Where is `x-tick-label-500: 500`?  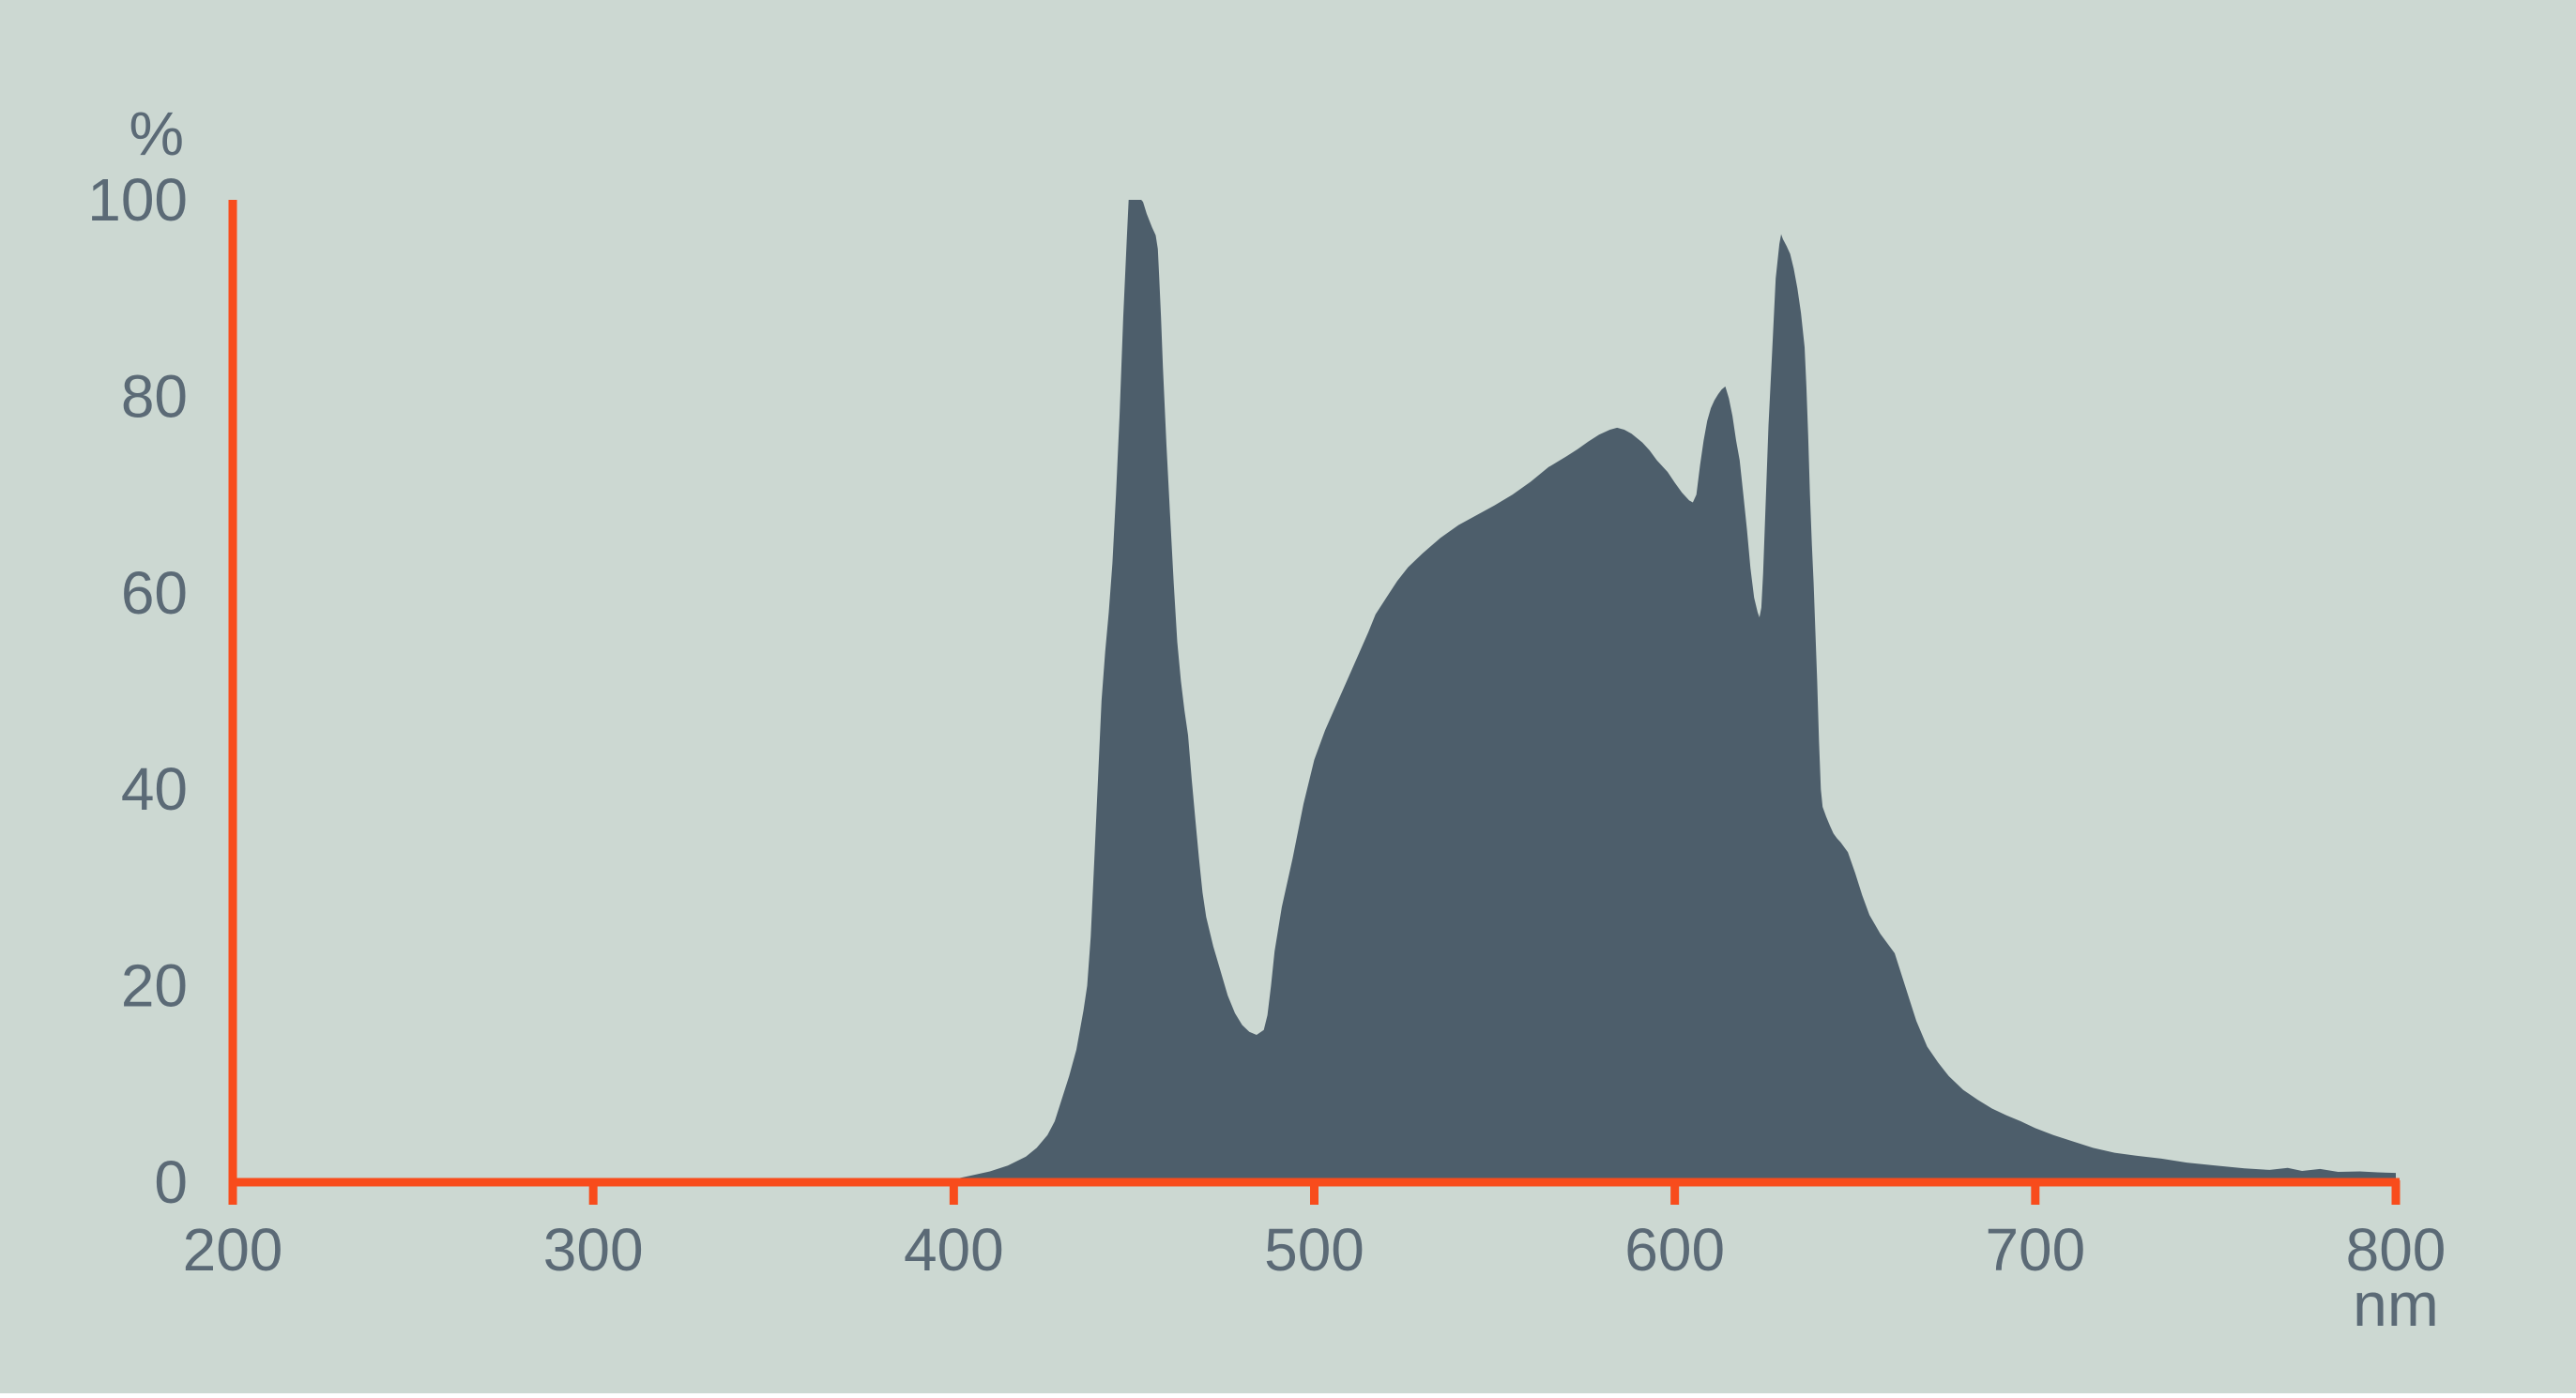
x-tick-label-500: 500 is located at coordinates (1314, 1250).